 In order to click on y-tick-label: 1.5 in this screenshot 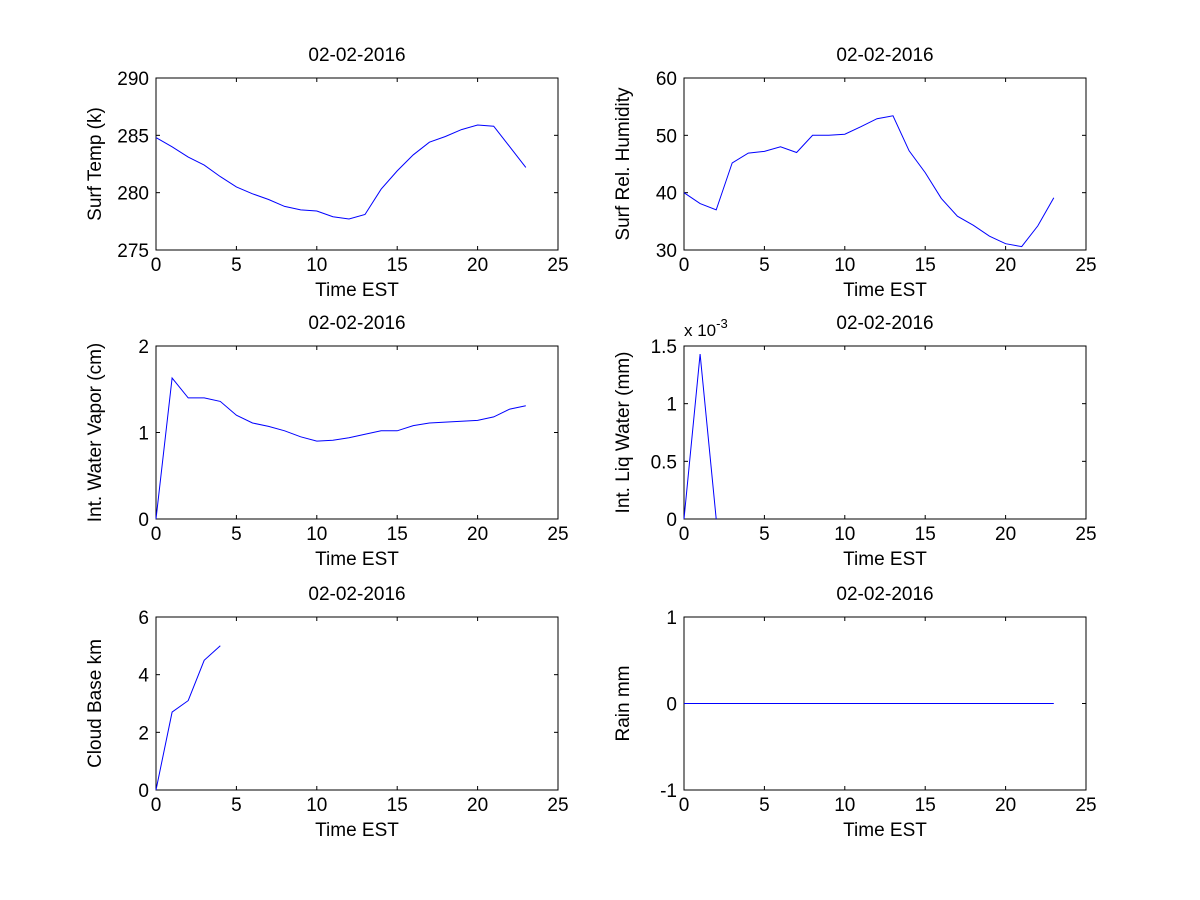, I will do `click(664, 347)`.